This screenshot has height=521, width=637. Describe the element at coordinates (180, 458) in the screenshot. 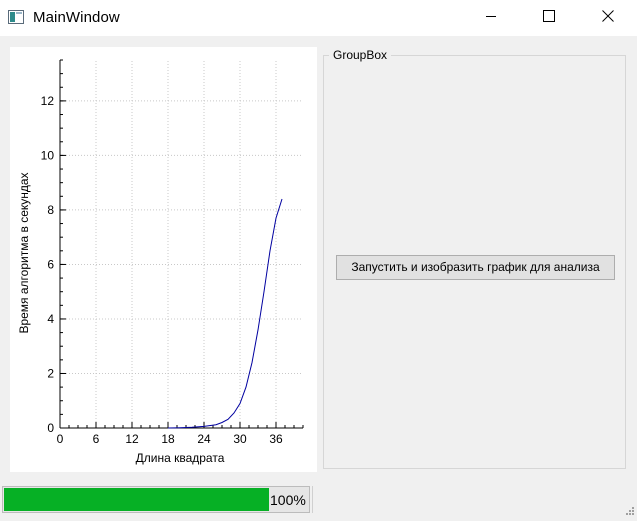

I see `x-axis-label: Длина квадрата` at that location.